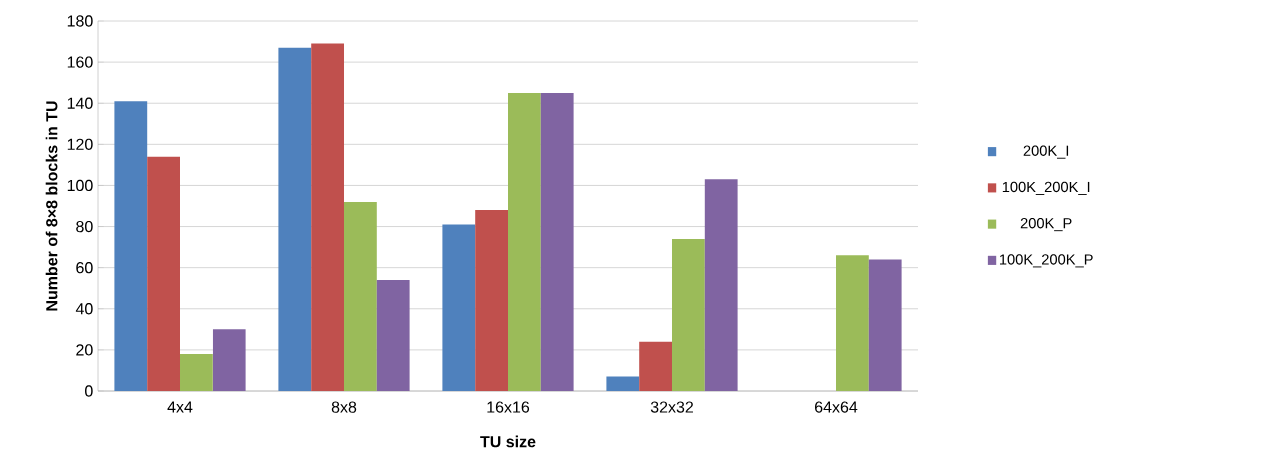  What do you see at coordinates (508, 407) in the screenshot?
I see `x-tick-label: 16x16` at bounding box center [508, 407].